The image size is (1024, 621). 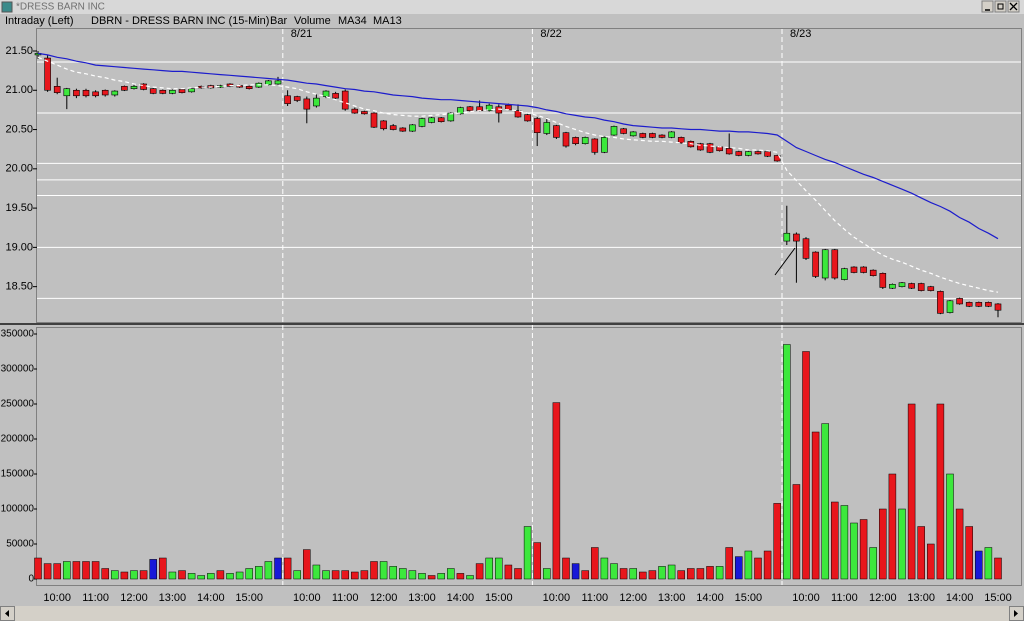 What do you see at coordinates (806, 598) in the screenshot?
I see `x-tick-label: 10:00` at bounding box center [806, 598].